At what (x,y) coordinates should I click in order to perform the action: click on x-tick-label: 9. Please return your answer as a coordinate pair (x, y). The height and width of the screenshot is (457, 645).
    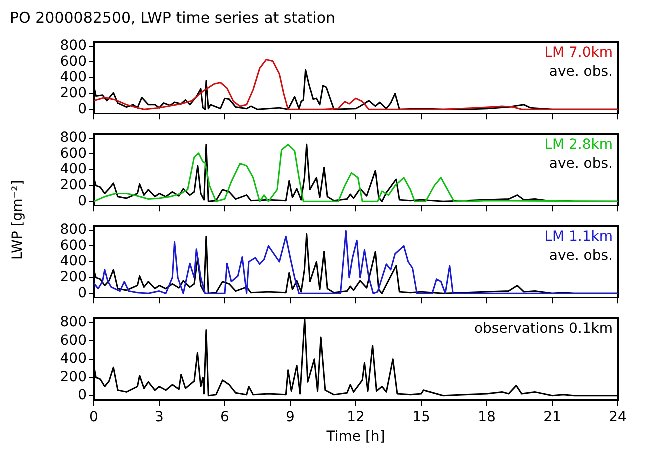
    Looking at the image, I should click on (290, 417).